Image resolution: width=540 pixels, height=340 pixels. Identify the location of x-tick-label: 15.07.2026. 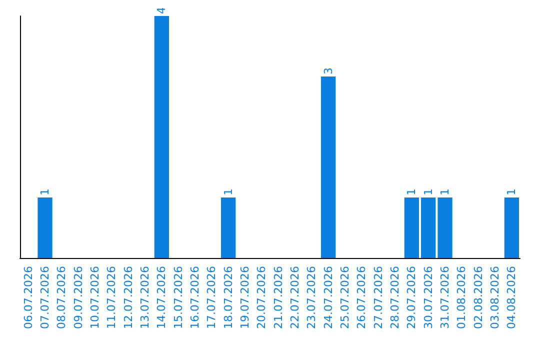
(178, 298).